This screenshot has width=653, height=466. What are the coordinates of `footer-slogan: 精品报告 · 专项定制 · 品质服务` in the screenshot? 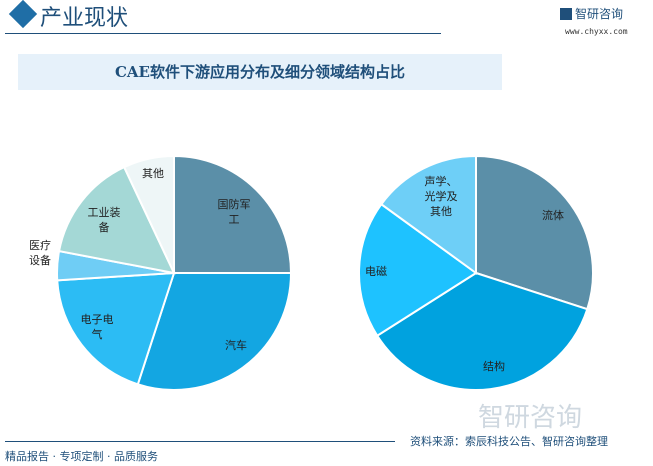 It's located at (81, 456).